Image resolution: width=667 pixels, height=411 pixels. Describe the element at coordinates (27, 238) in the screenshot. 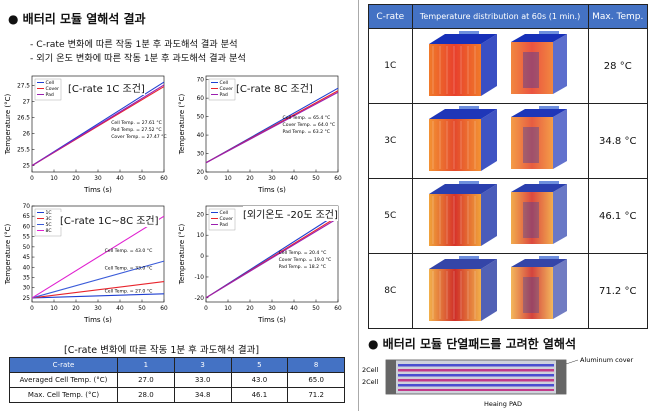

I see `y-tick-label: 55` at that location.